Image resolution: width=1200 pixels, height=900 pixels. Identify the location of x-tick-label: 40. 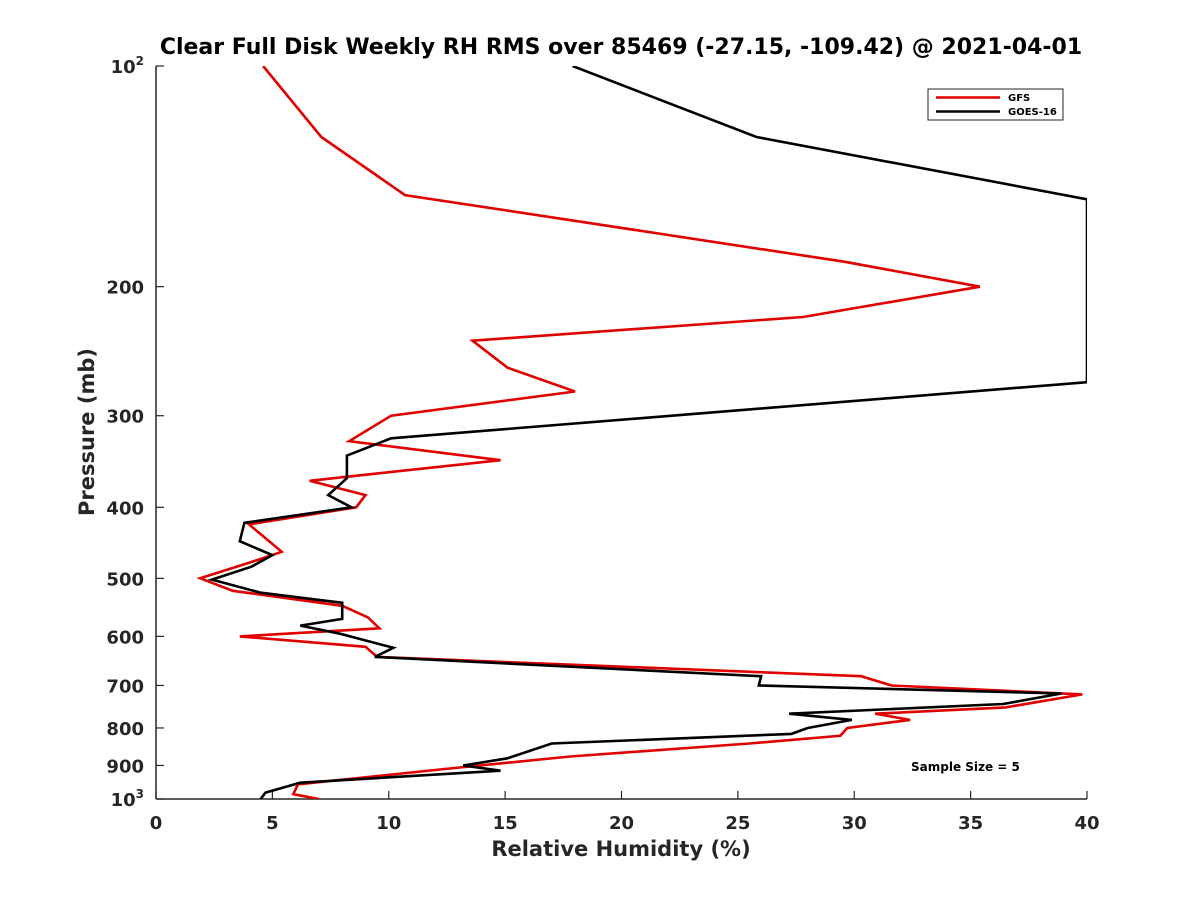
(1086, 823).